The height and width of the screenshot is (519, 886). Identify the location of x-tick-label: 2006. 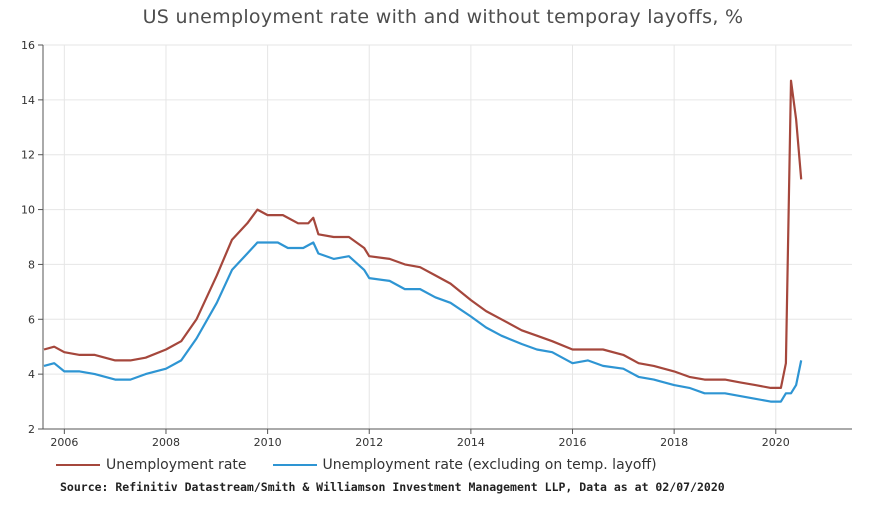
(64, 442).